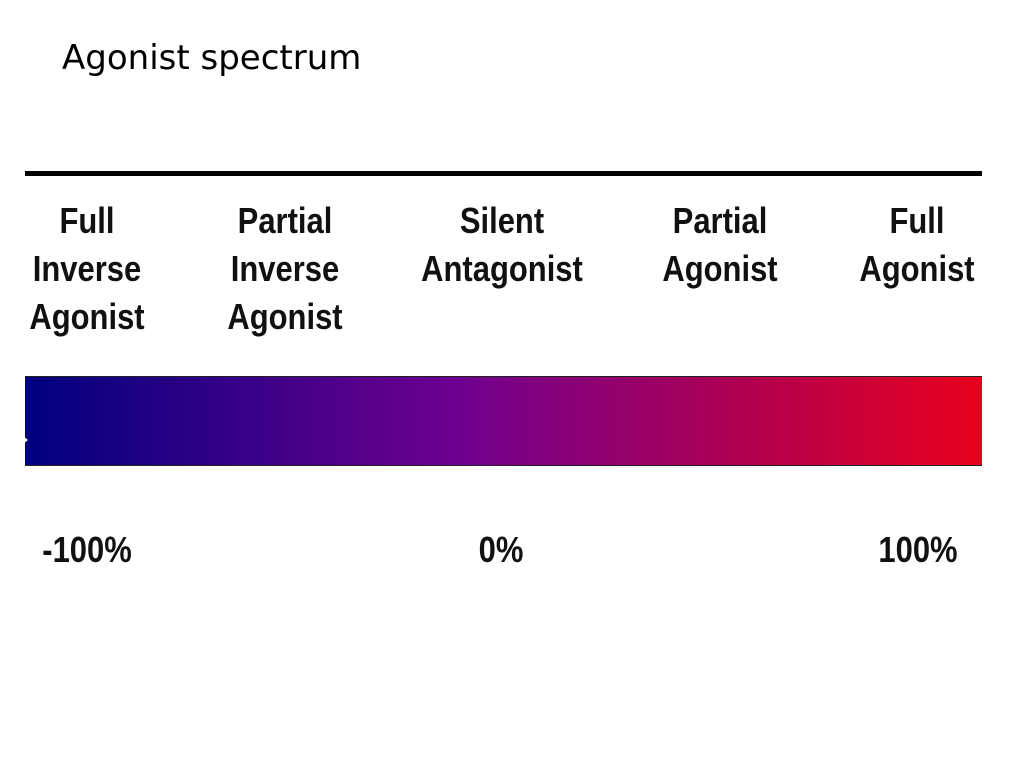  What do you see at coordinates (212, 58) in the screenshot?
I see `slide-title: Agonist spectrum` at bounding box center [212, 58].